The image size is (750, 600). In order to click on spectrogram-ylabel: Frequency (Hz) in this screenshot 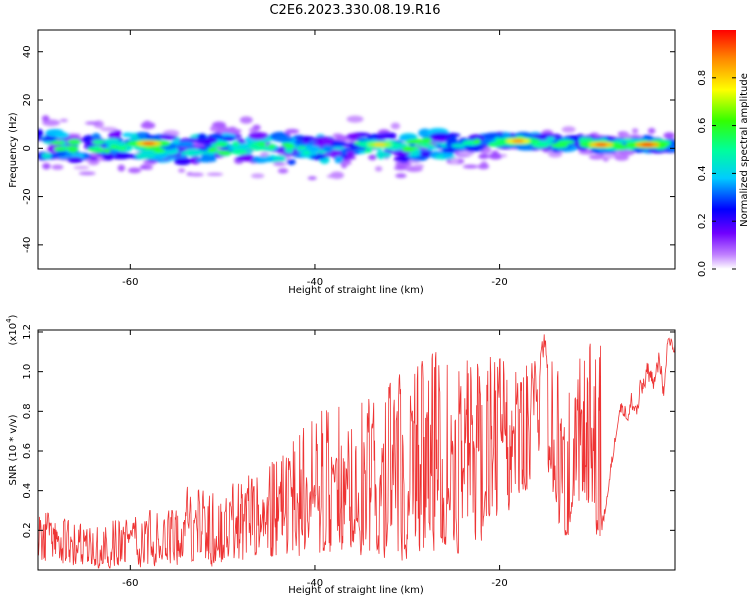, I will do `click(13, 150)`.